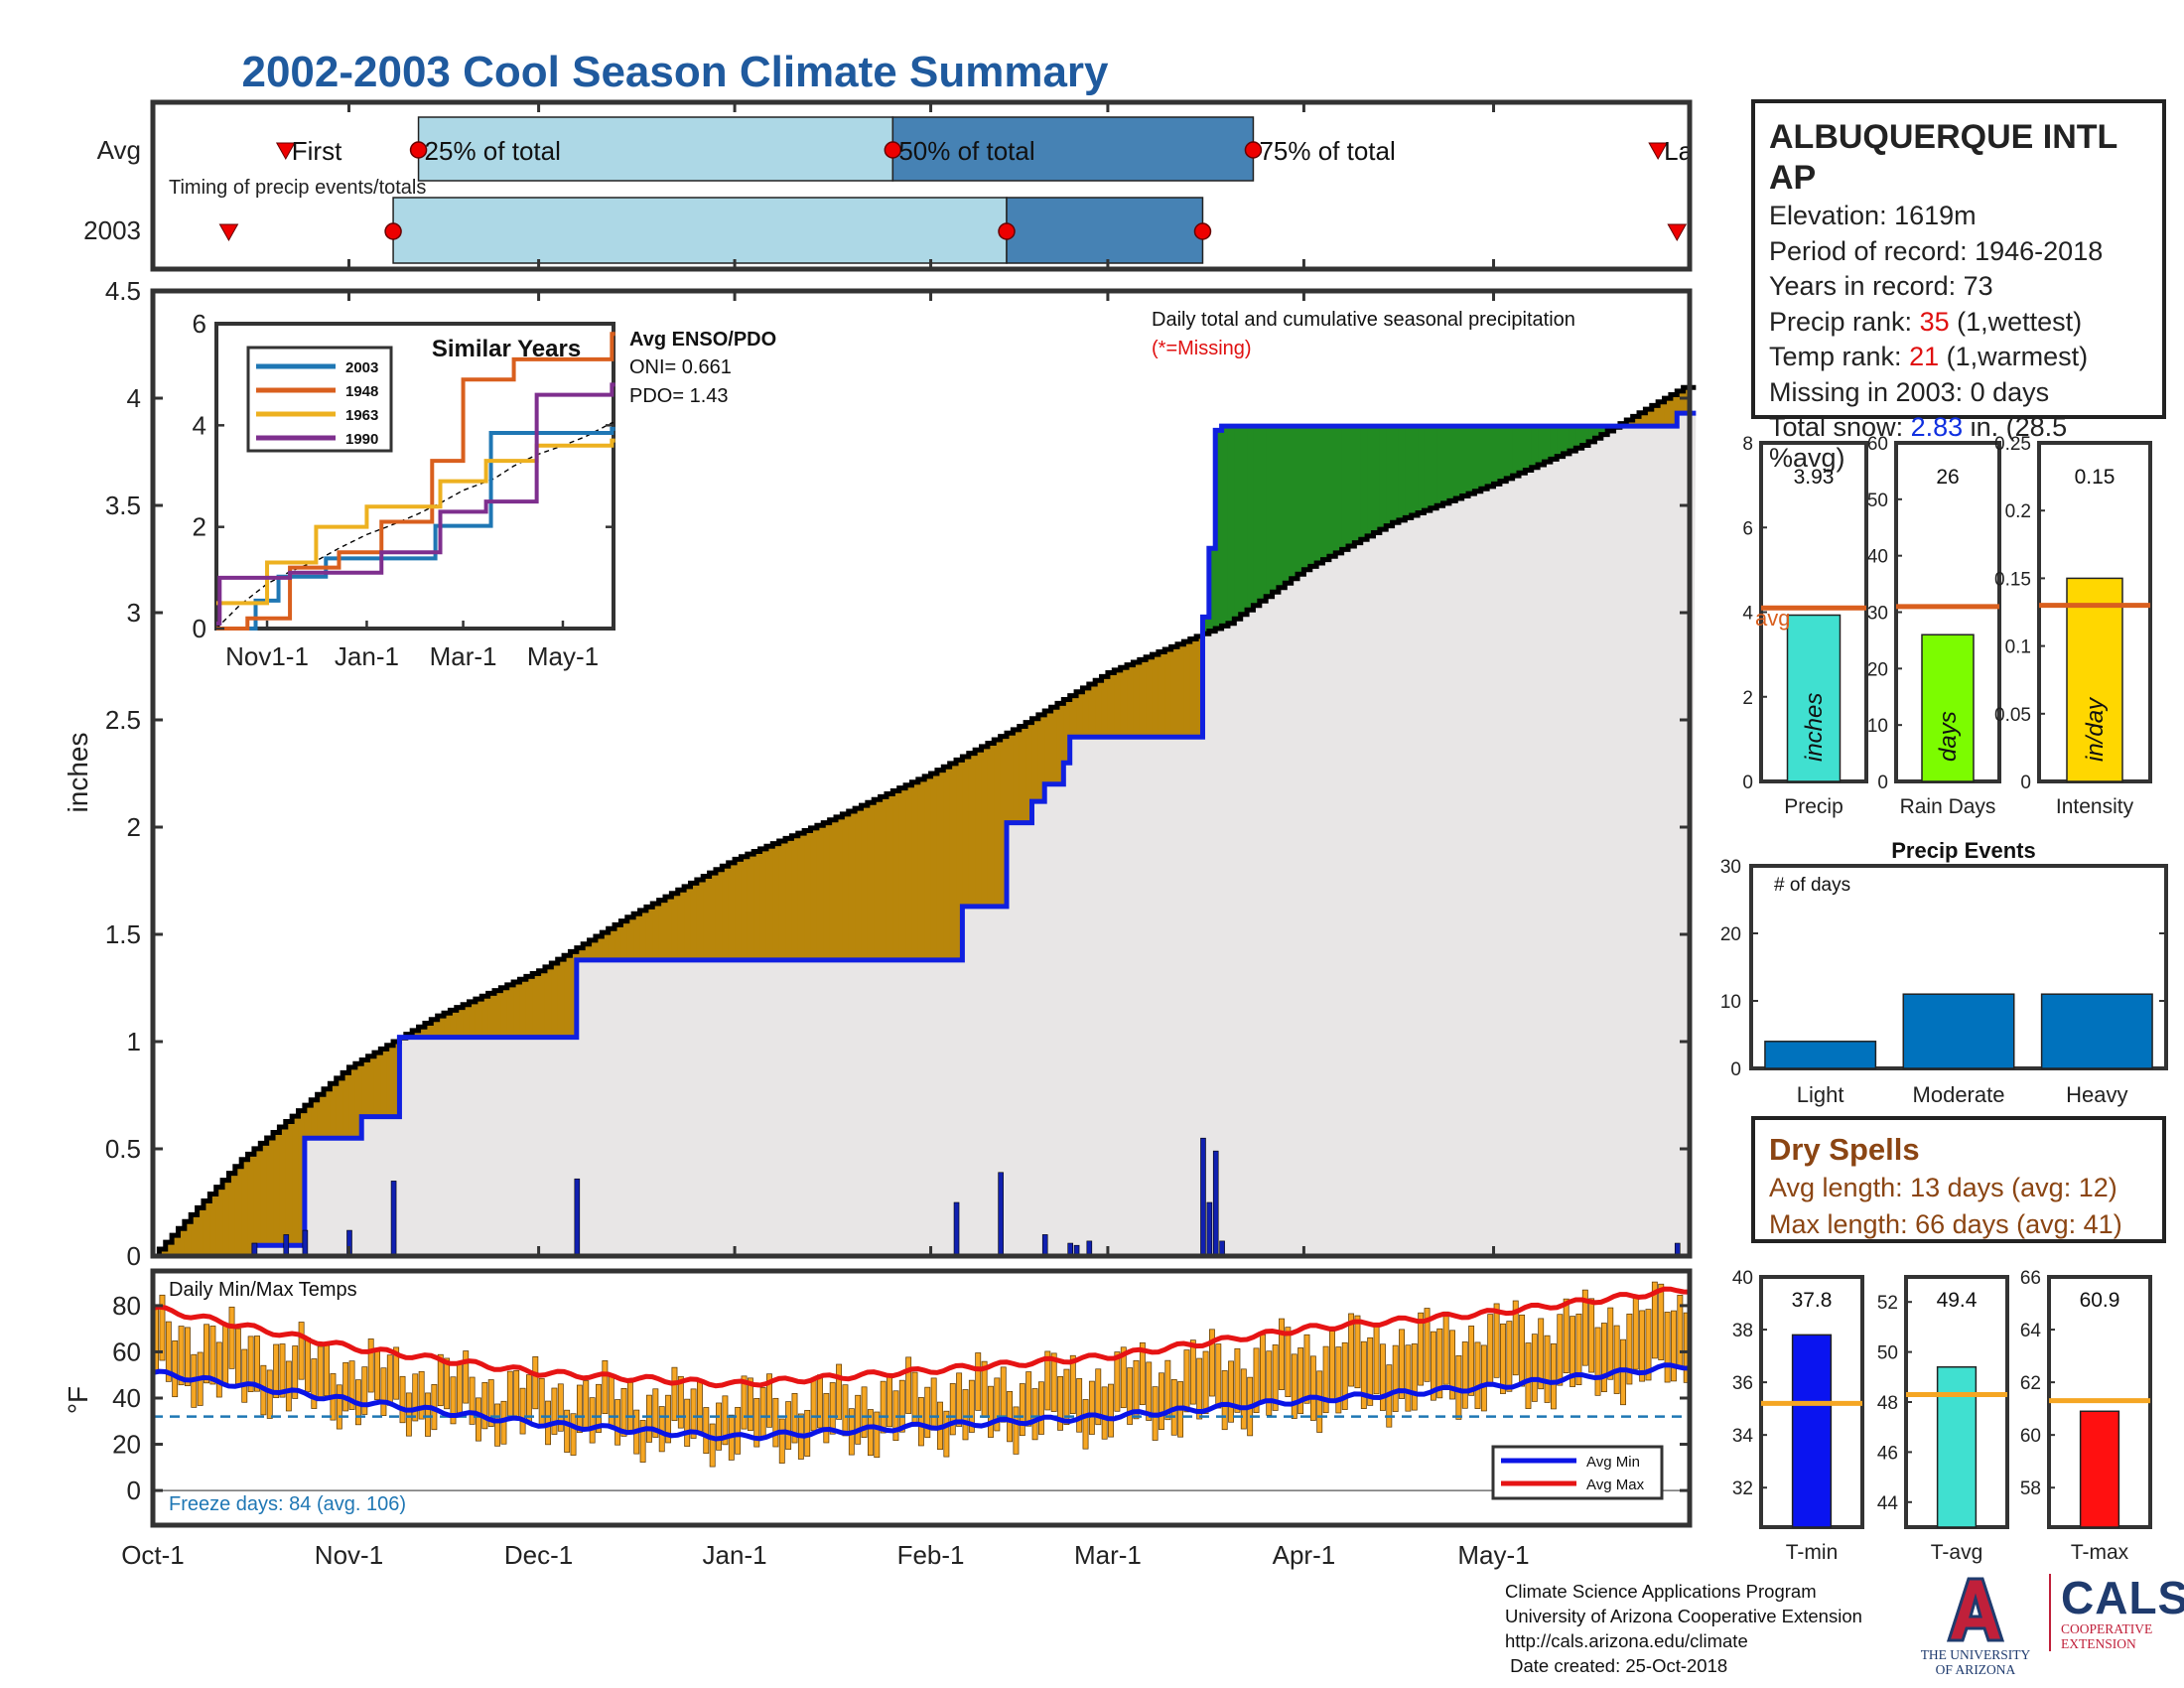 The height and width of the screenshot is (1688, 2184). I want to click on events-bar, so click(1820, 1055).